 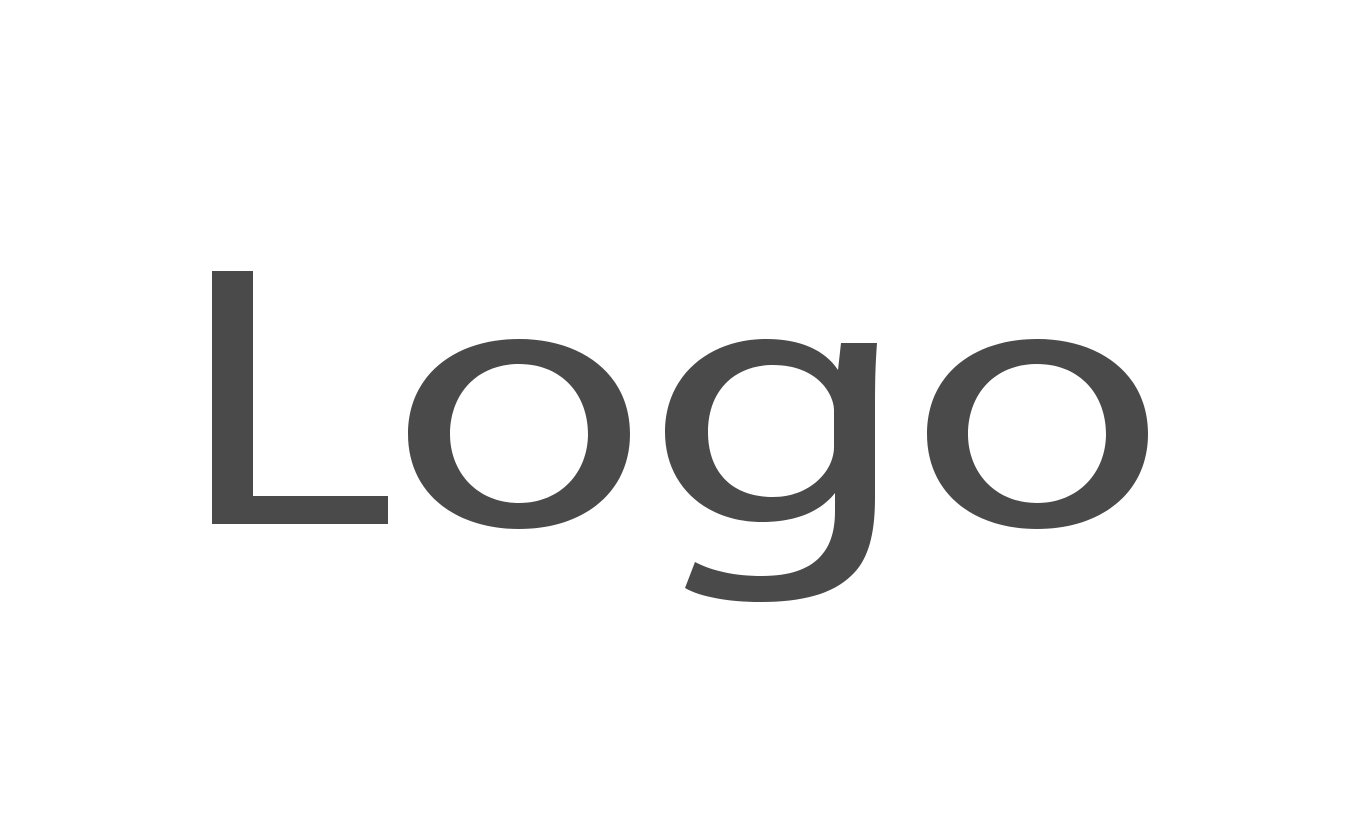 I want to click on logo-letter-g, so click(x=771, y=470).